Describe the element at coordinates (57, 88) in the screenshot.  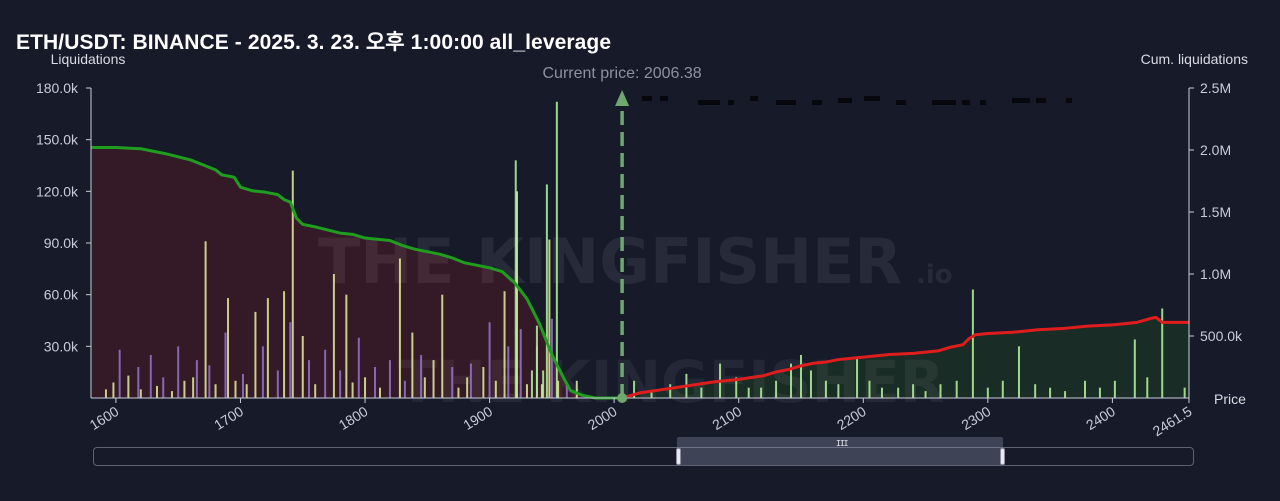
I see `y-left-tick-label: 180.0k` at that location.